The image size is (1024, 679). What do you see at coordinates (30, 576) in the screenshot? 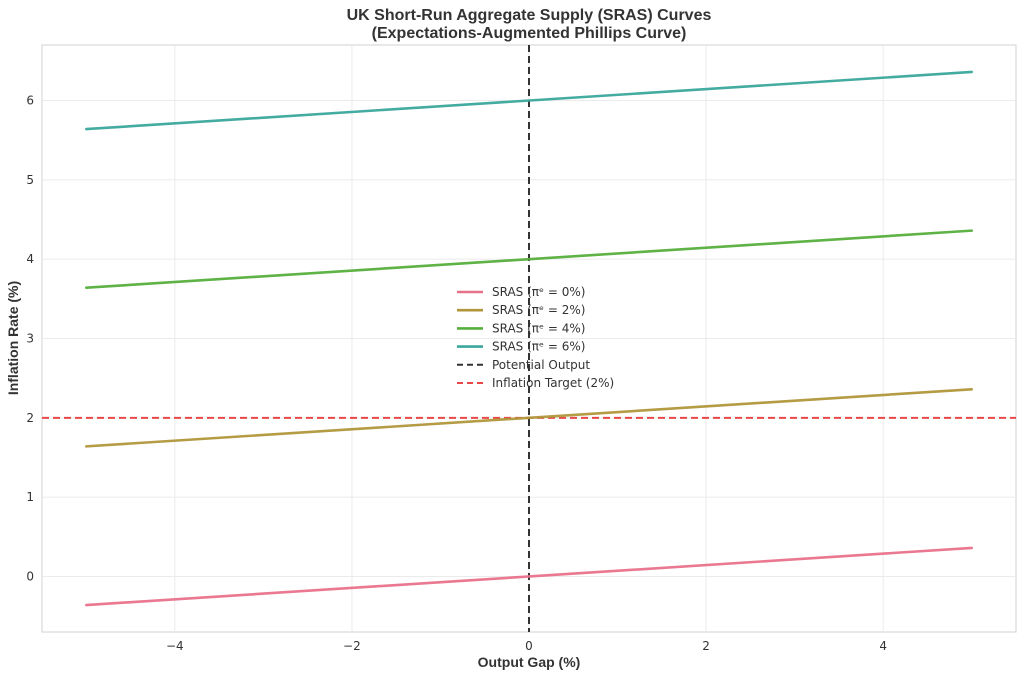
I see `y-tick-label: 0` at bounding box center [30, 576].